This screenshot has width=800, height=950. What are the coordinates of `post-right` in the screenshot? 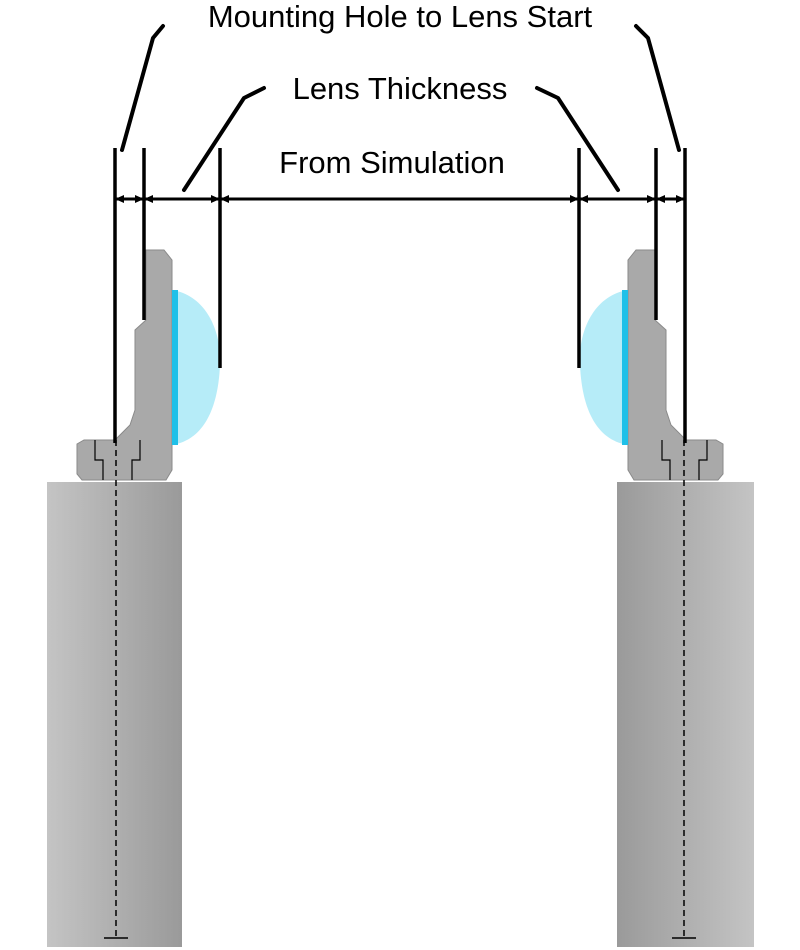 It's located at (685, 714).